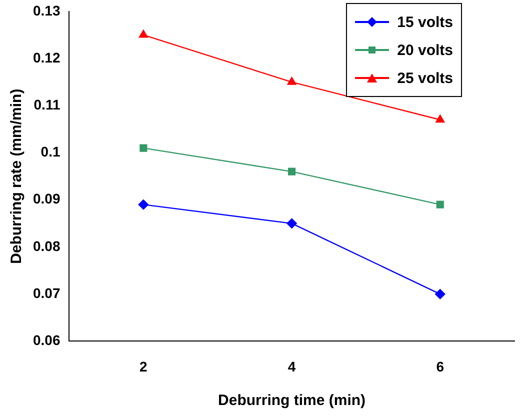 The image size is (520, 418). Describe the element at coordinates (50, 152) in the screenshot. I see `y-tick-label: 0.1` at that location.